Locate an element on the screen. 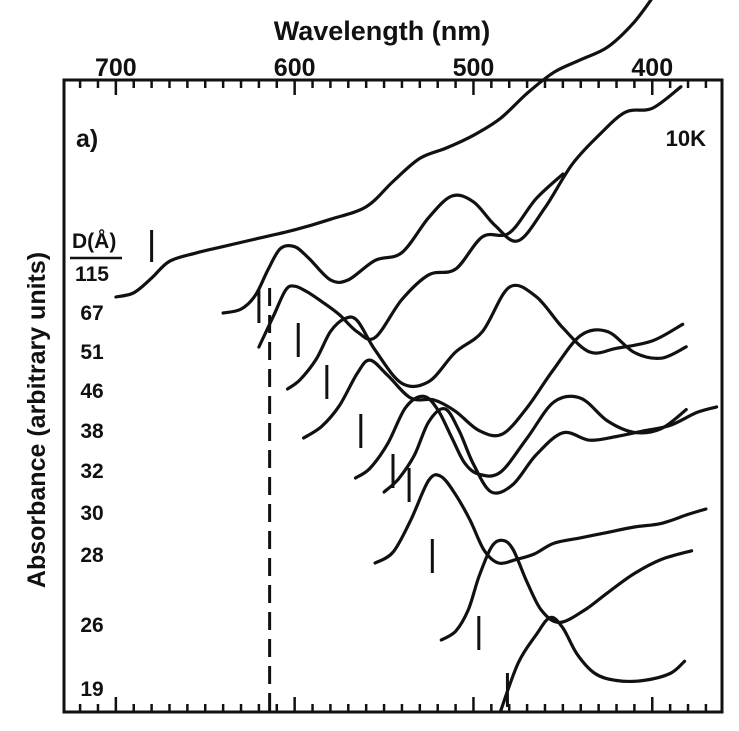 The height and width of the screenshot is (731, 739). series-label-67: 67 is located at coordinates (91, 313).